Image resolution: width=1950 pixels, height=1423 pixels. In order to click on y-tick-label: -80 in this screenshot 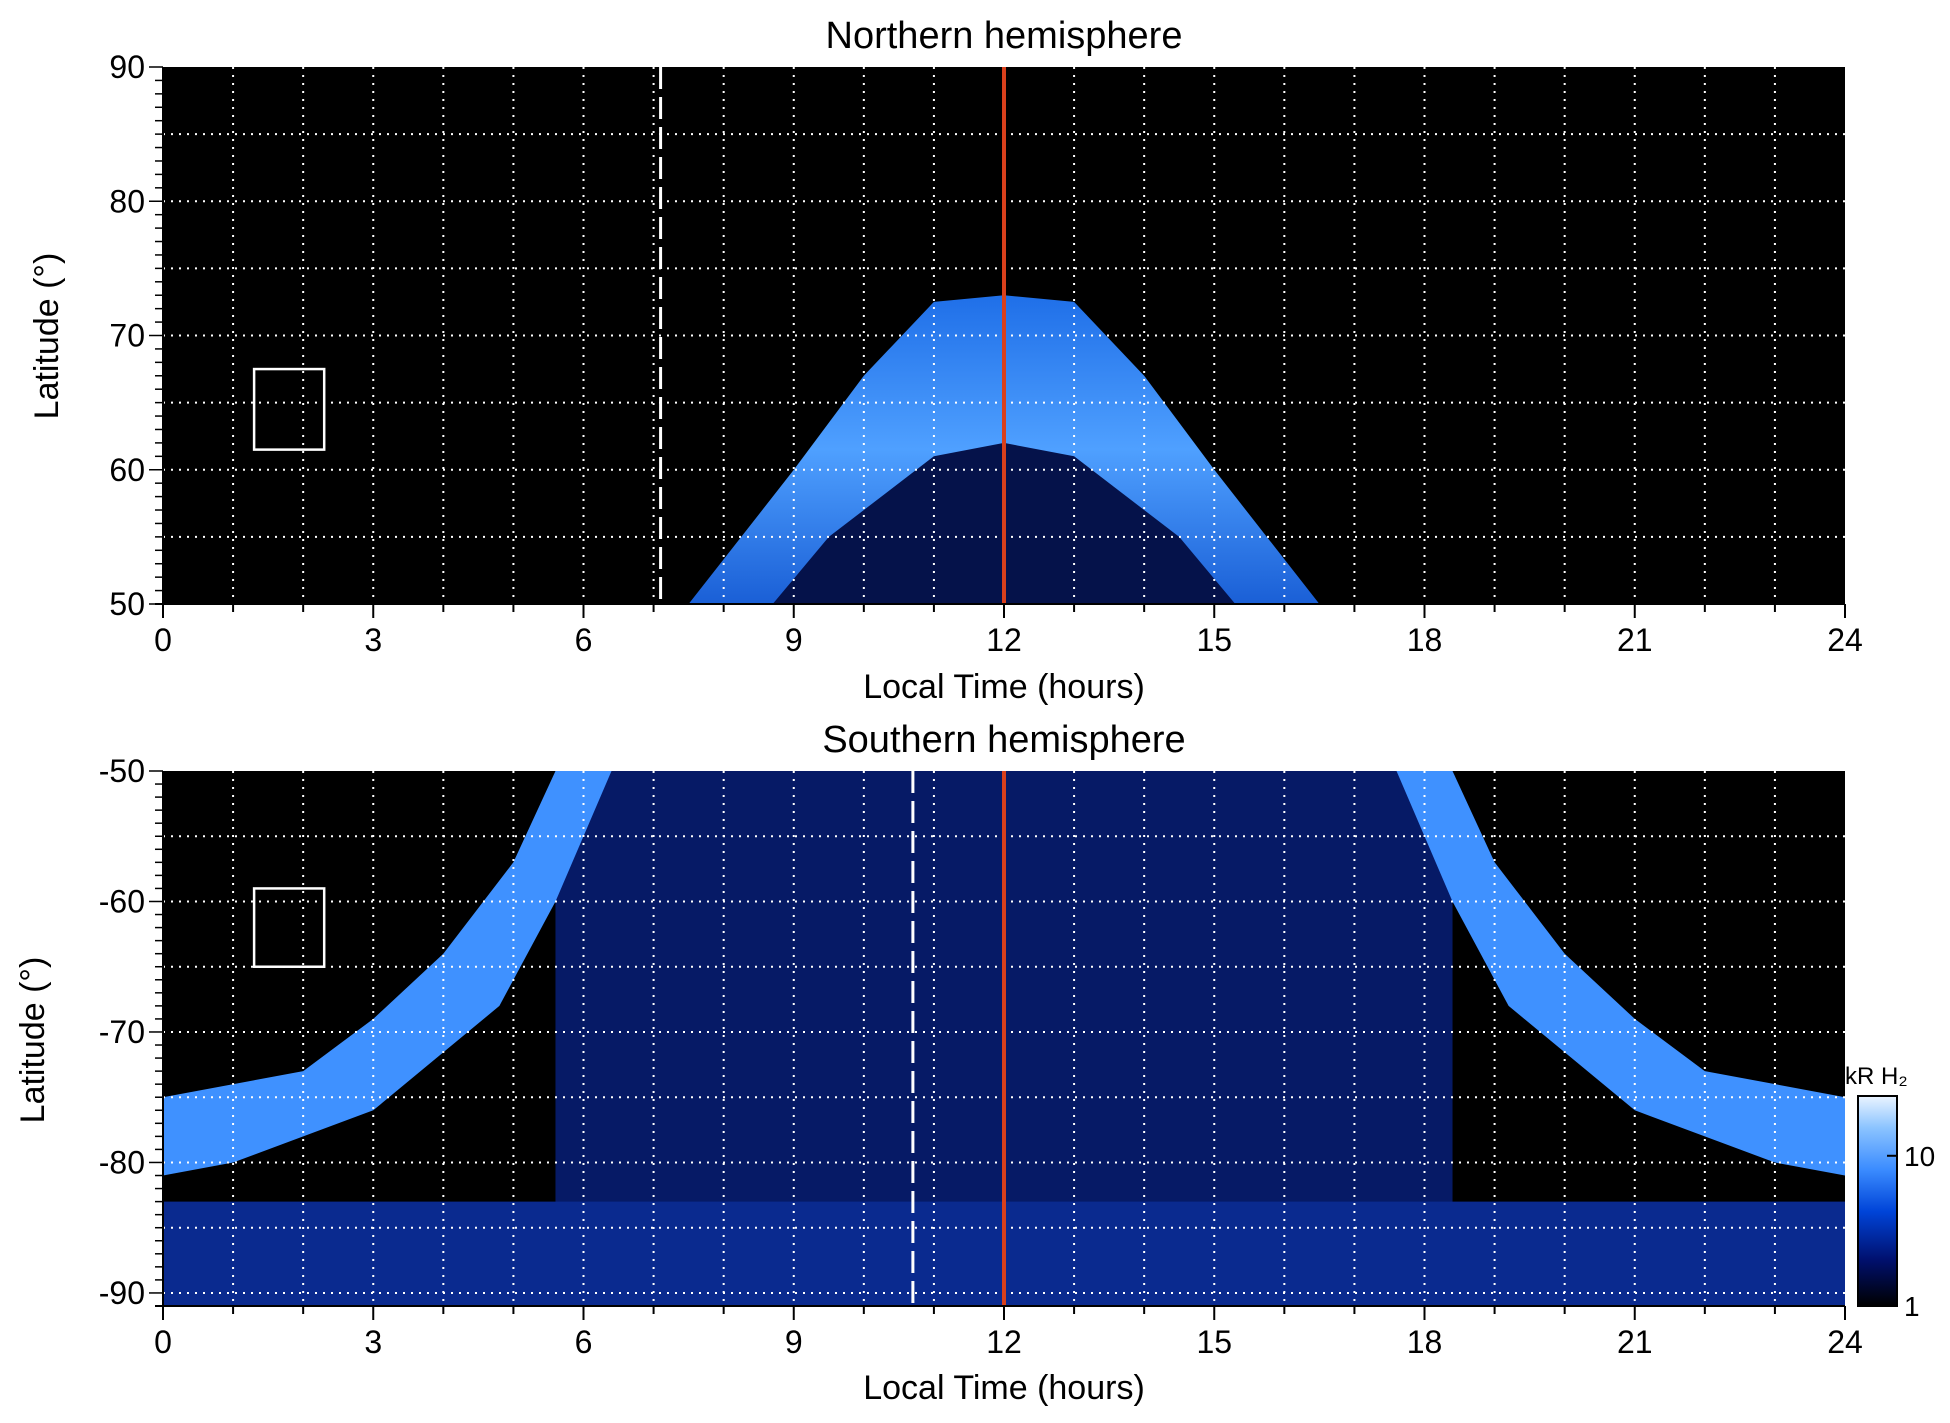, I will do `click(122, 1162)`.